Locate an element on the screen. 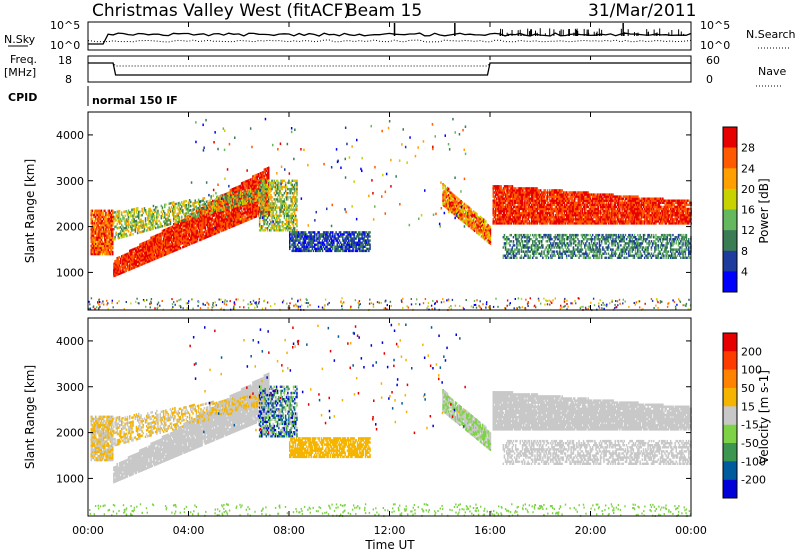  nave-label: Nave is located at coordinates (772, 71).